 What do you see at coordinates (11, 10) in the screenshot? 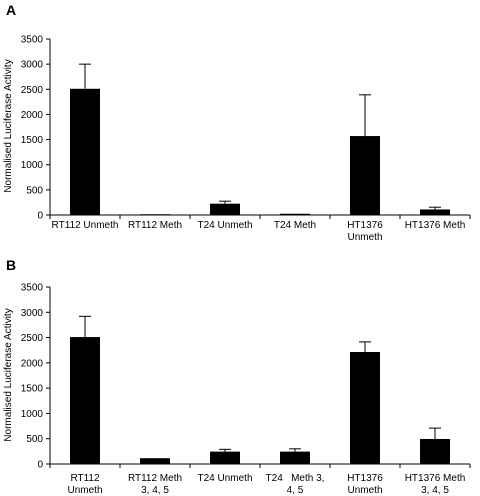
I see `panel-a-label: A` at bounding box center [11, 10].